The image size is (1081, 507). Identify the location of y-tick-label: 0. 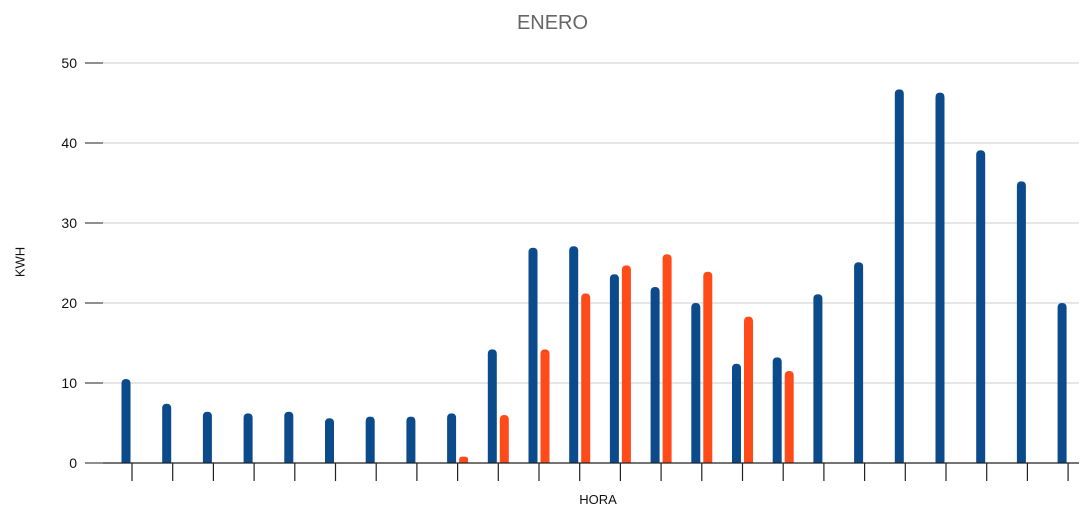
(73, 463).